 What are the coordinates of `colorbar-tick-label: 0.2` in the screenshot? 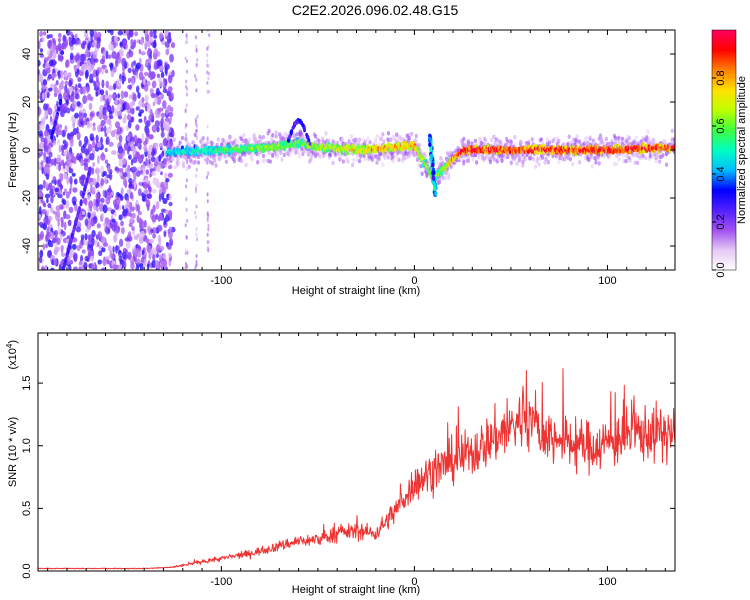 It's located at (721, 221).